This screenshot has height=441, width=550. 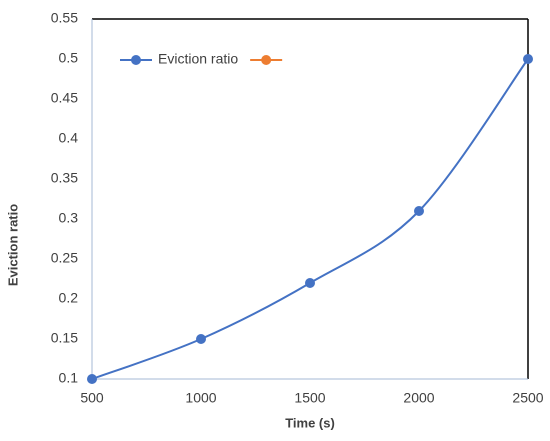 What do you see at coordinates (69, 58) in the screenshot?
I see `y-tick-label: 0.5` at bounding box center [69, 58].